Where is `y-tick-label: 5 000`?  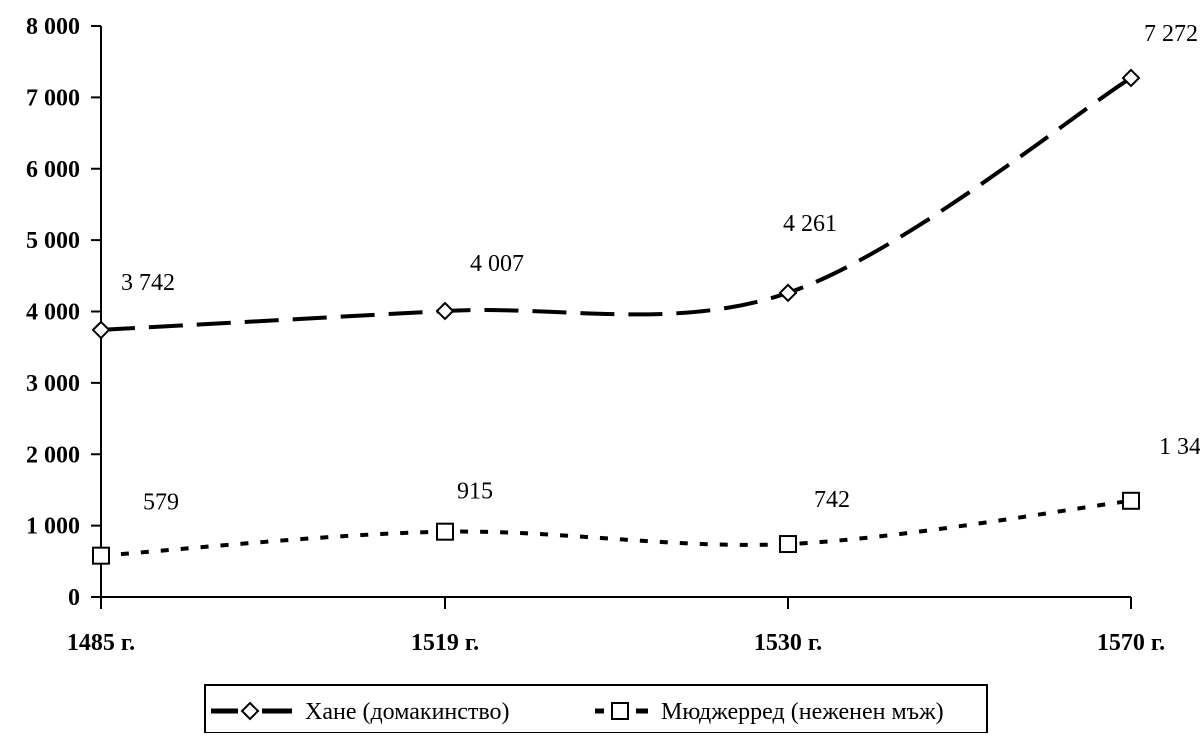 y-tick-label: 5 000 is located at coordinates (53, 241).